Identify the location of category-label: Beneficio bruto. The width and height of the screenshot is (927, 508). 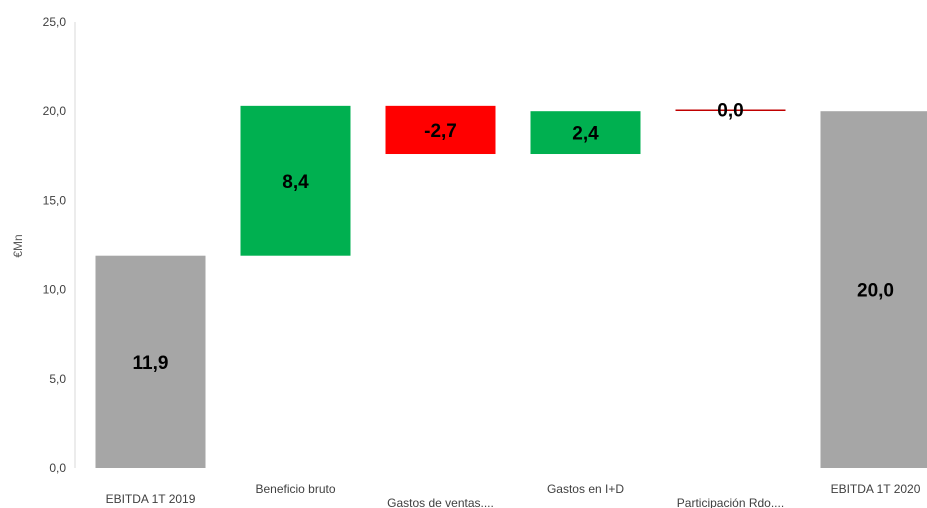
(295, 489).